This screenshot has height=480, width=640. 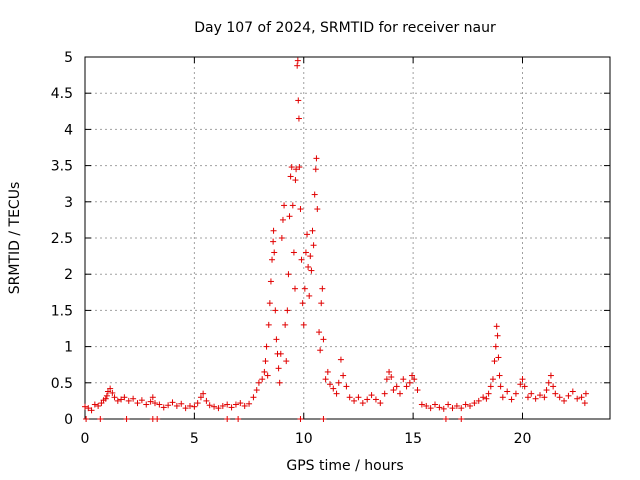 What do you see at coordinates (85, 439) in the screenshot?
I see `x-tick-label: 0` at bounding box center [85, 439].